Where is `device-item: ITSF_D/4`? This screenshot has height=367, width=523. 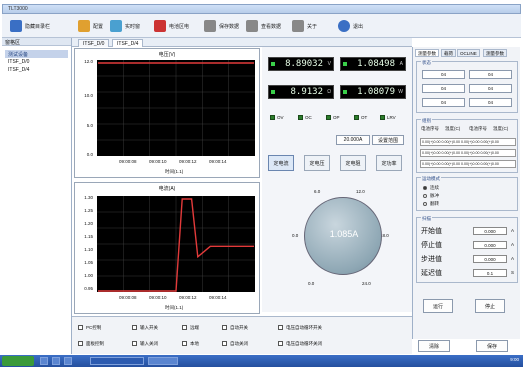 device-item: ITSF_D/4 is located at coordinates (19, 70).